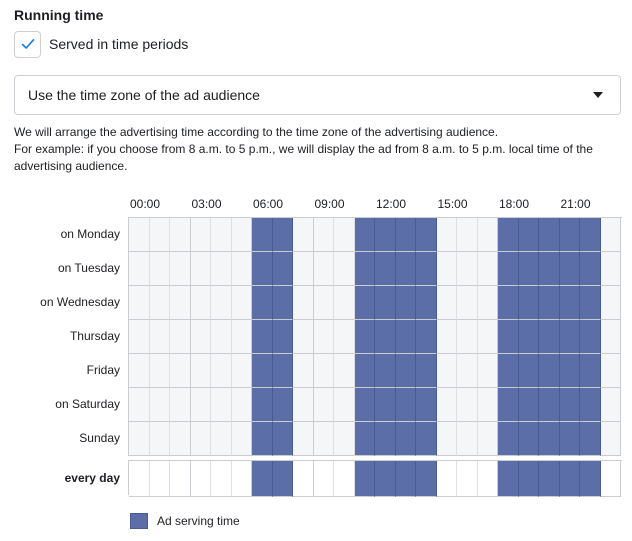 This screenshot has width=632, height=541. What do you see at coordinates (101, 44) in the screenshot?
I see `served-in-time-periods-checkbox: Served in time periods` at bounding box center [101, 44].